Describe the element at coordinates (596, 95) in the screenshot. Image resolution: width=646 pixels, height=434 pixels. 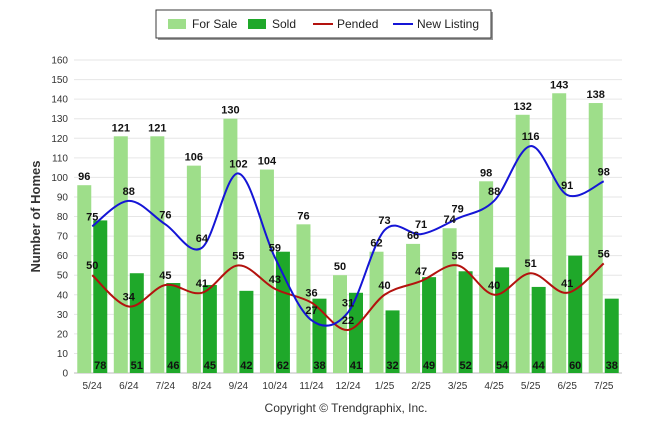
I see `data-label-for-sale: 138` at that location.